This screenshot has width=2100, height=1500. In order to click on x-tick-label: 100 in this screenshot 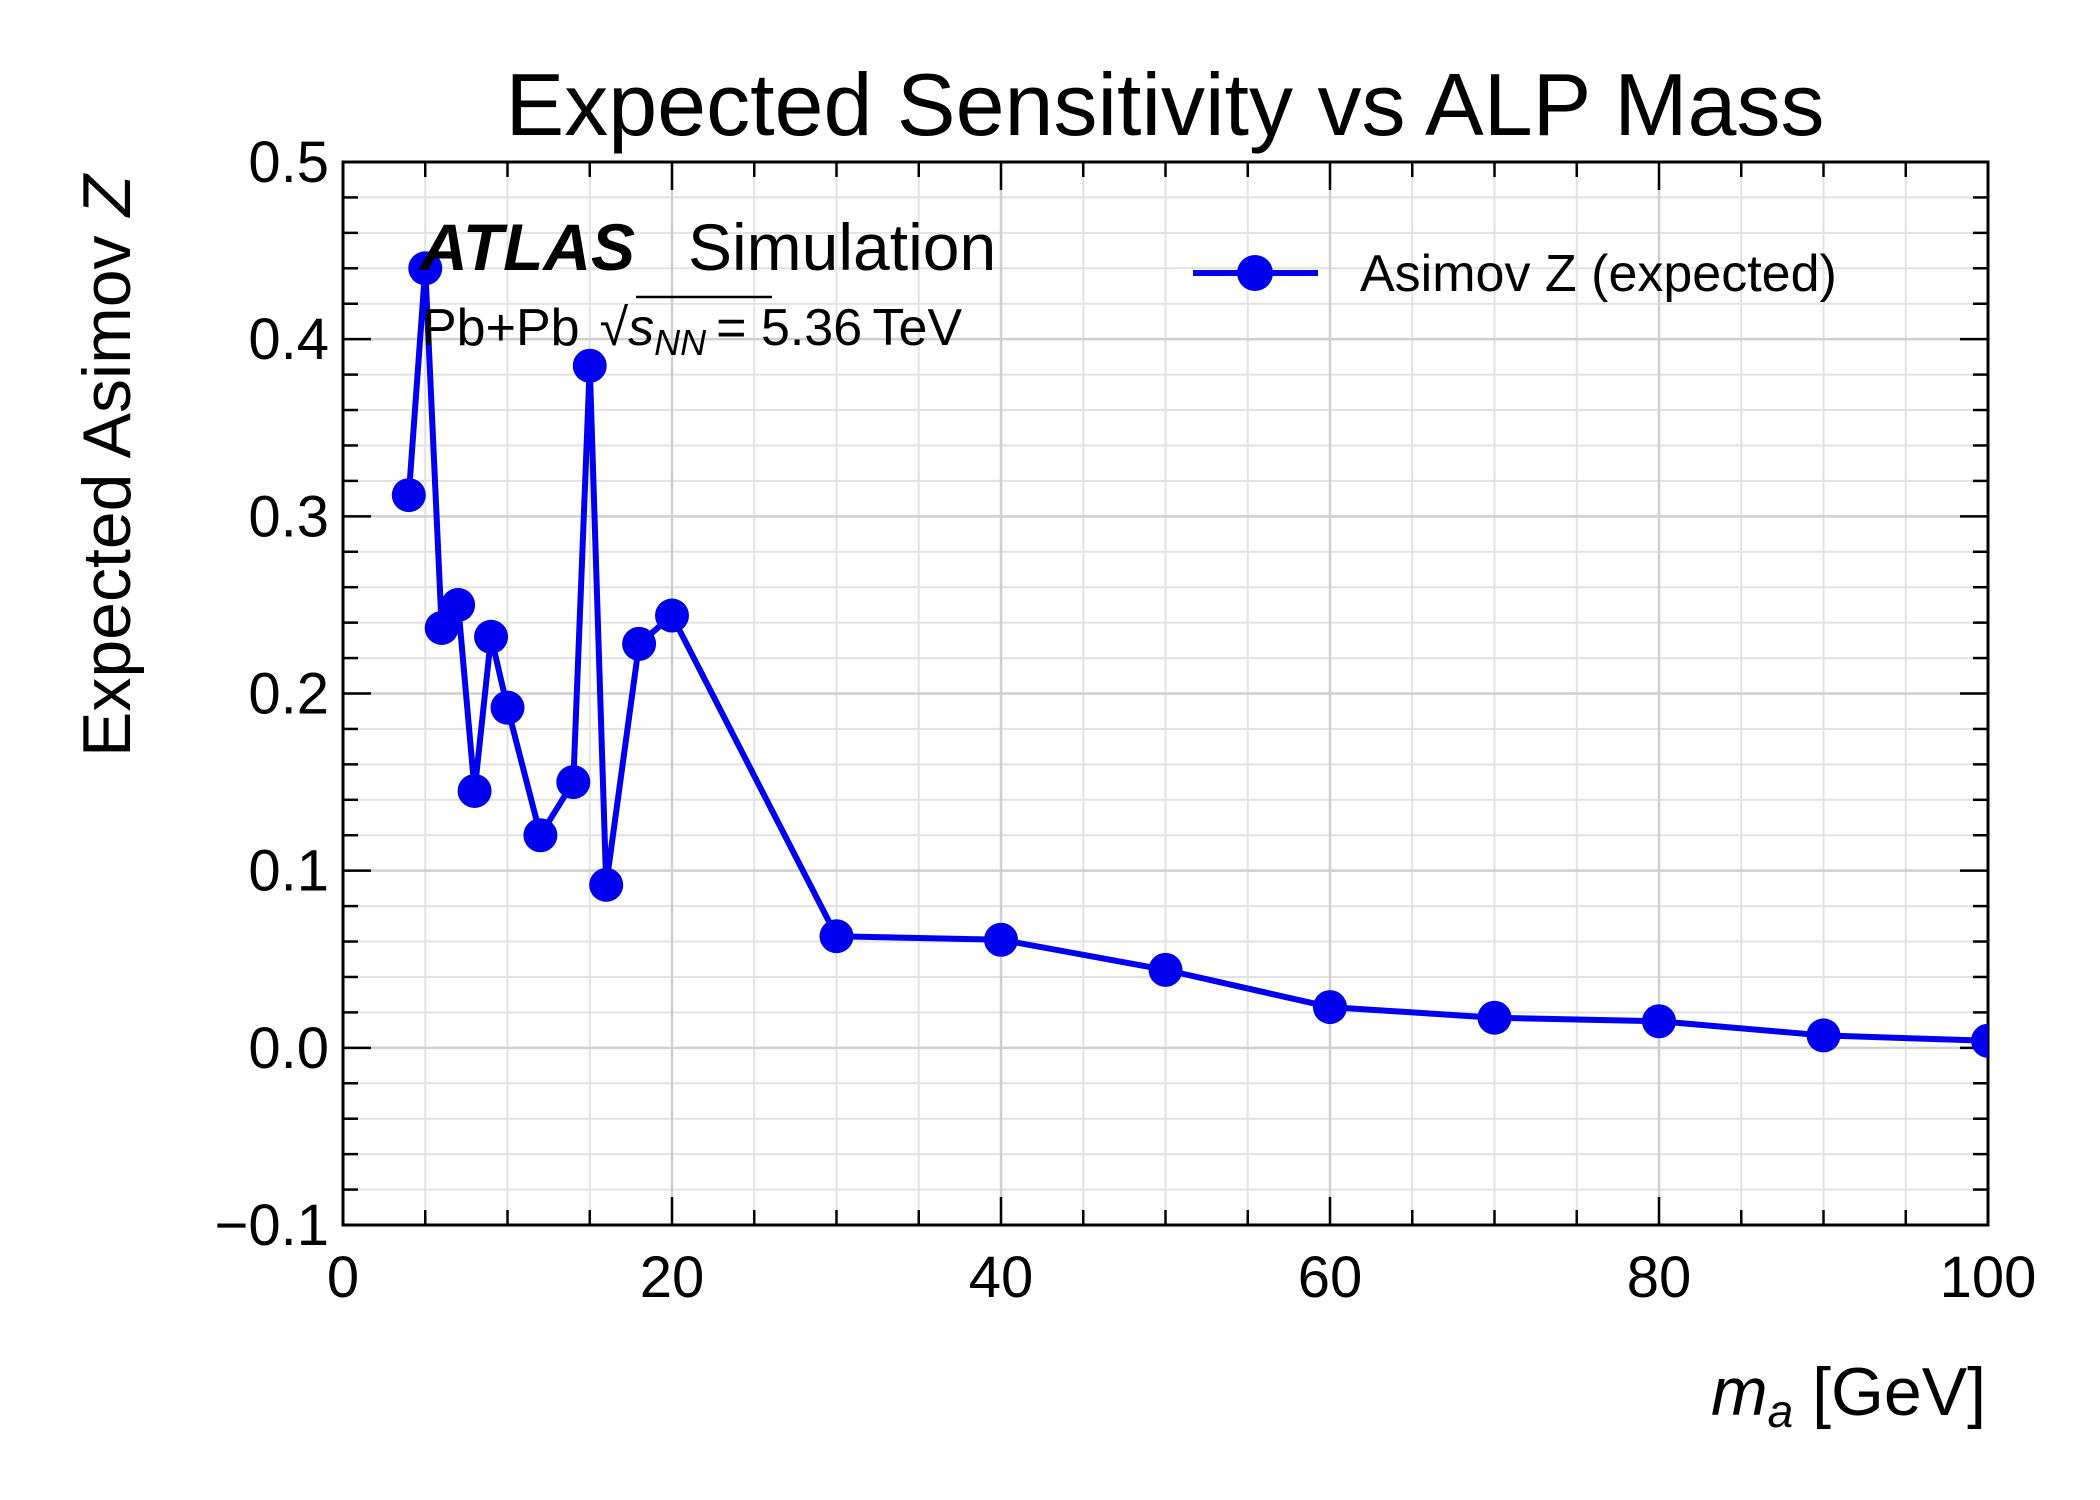, I will do `click(1988, 1277)`.